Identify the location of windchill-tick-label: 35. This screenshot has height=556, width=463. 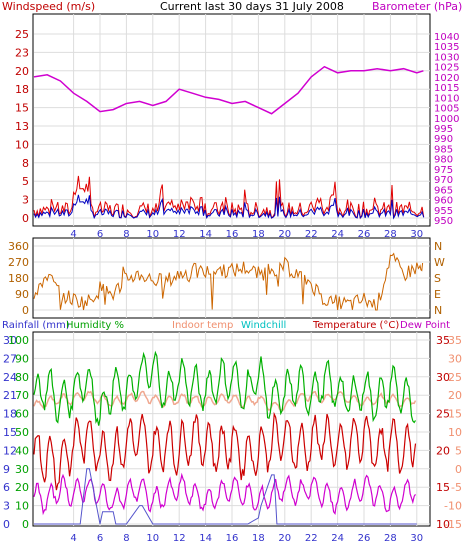
(455, 340).